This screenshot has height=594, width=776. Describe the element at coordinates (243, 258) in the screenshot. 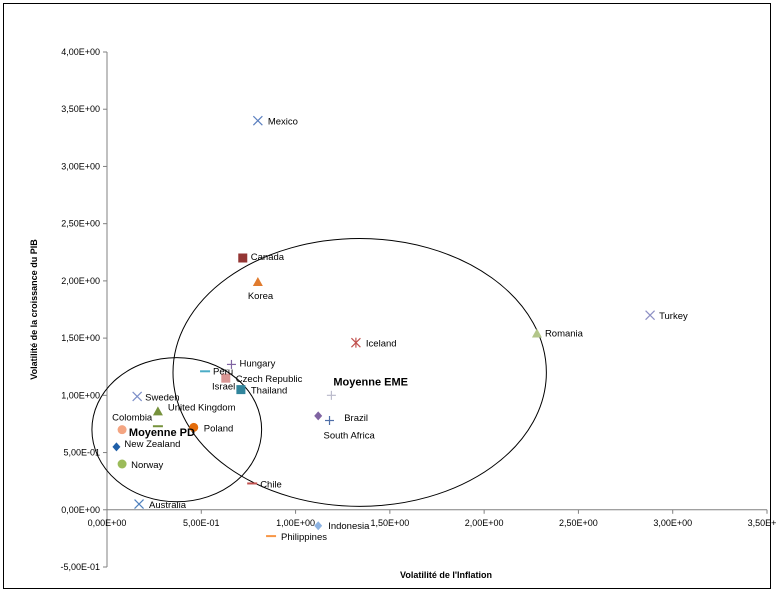

I see `point-canada` at that location.